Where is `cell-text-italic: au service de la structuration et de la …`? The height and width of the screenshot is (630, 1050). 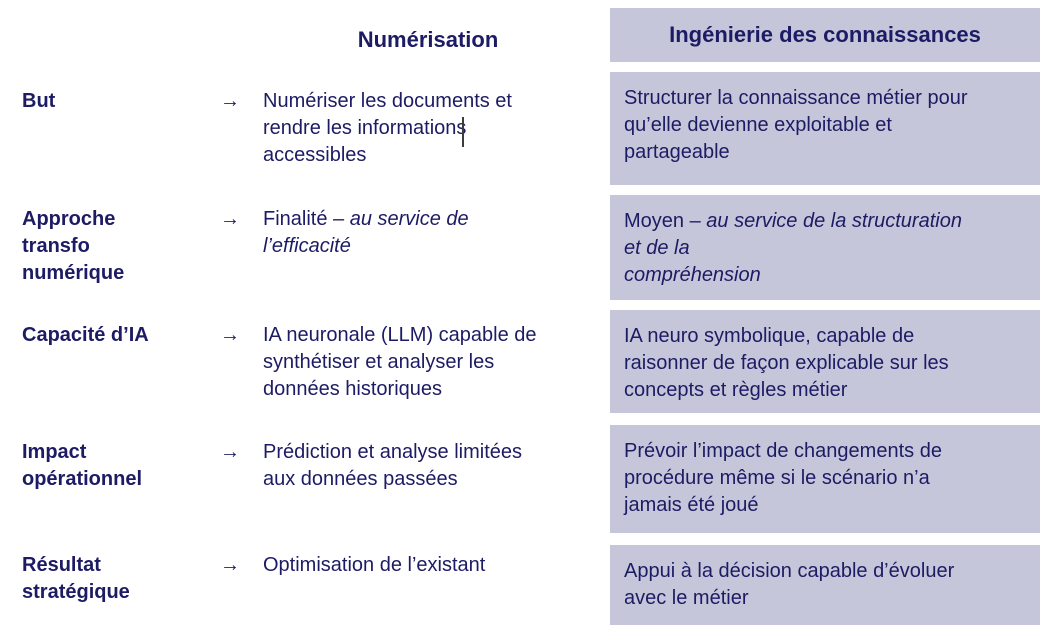
cell-text-italic: au service de la structuration et de la … is located at coordinates (793, 248).